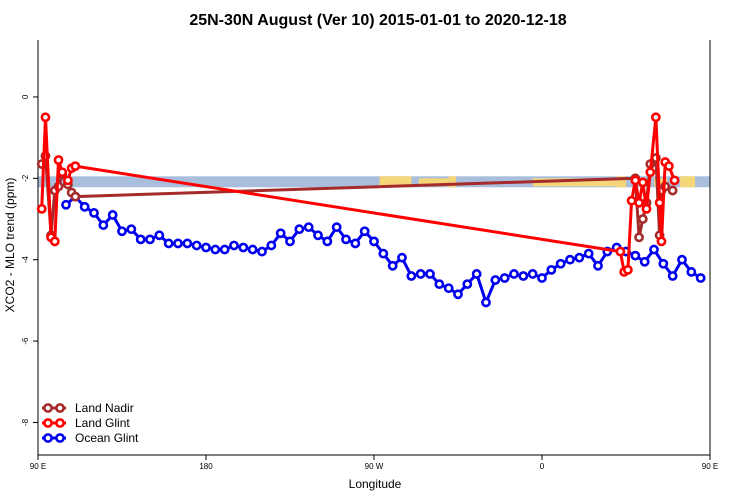 Image resolution: width=750 pixels, height=500 pixels. Describe the element at coordinates (375, 484) in the screenshot. I see `x-axis-label: Longitude` at that location.